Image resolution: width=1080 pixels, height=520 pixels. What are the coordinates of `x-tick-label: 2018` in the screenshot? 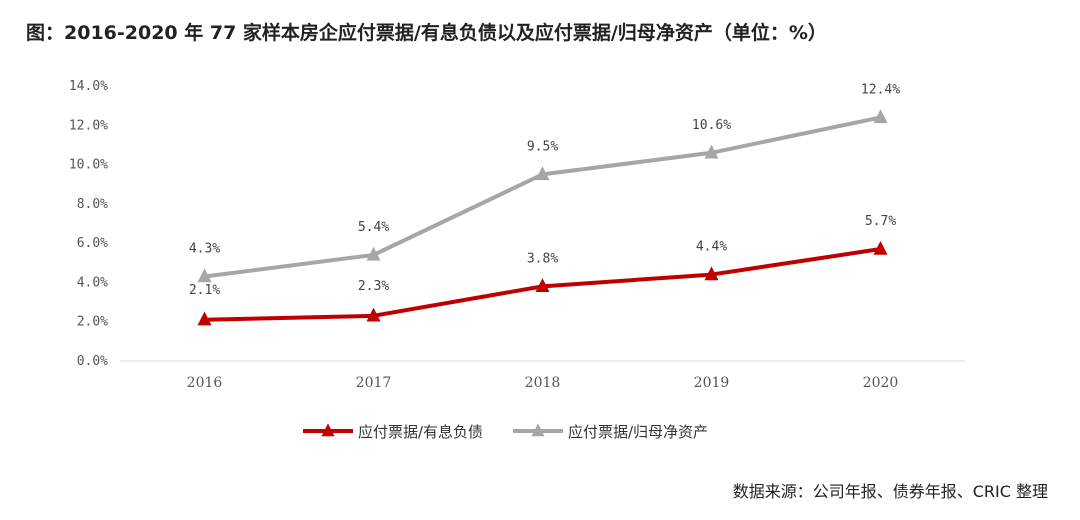 It's located at (543, 383).